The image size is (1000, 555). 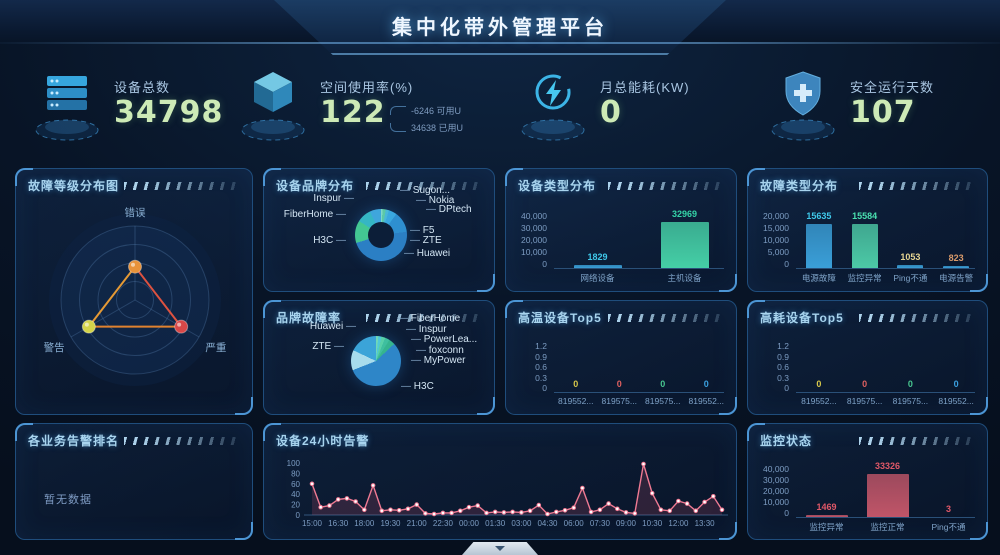 What do you see at coordinates (799, 186) in the screenshot?
I see `panel-title: 故障类型分布` at bounding box center [799, 186].